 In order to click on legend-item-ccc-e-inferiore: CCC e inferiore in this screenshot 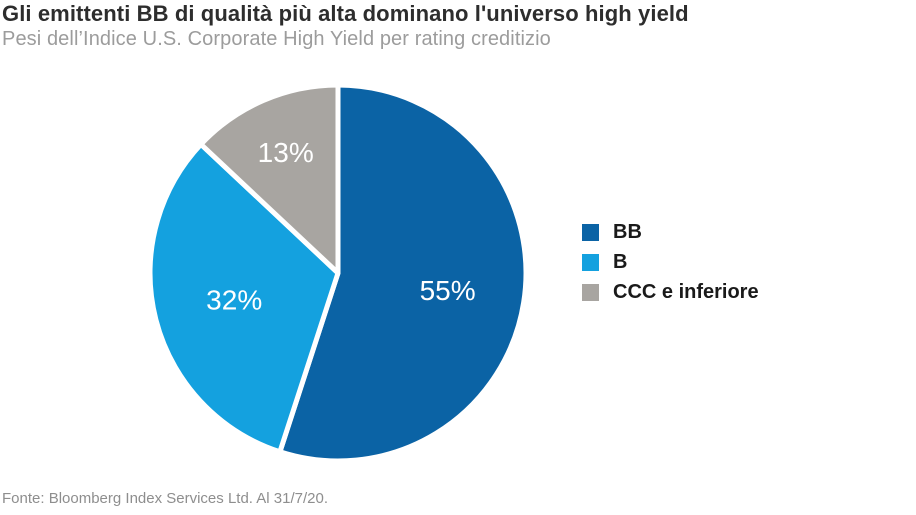, I will do `click(670, 292)`.